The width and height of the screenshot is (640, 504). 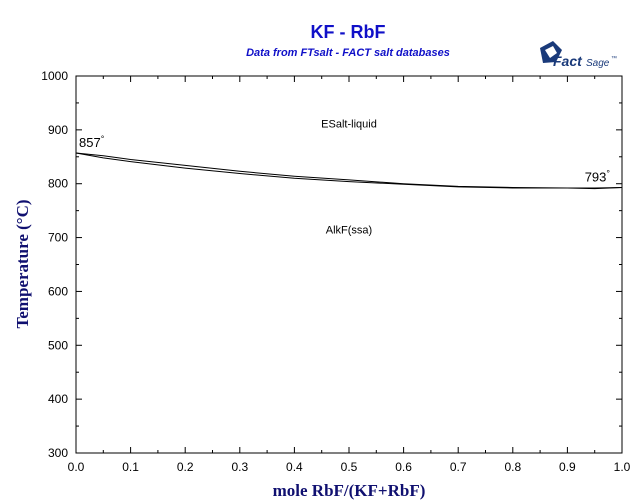 What do you see at coordinates (58, 184) in the screenshot?
I see `y-tick-label: 800` at bounding box center [58, 184].